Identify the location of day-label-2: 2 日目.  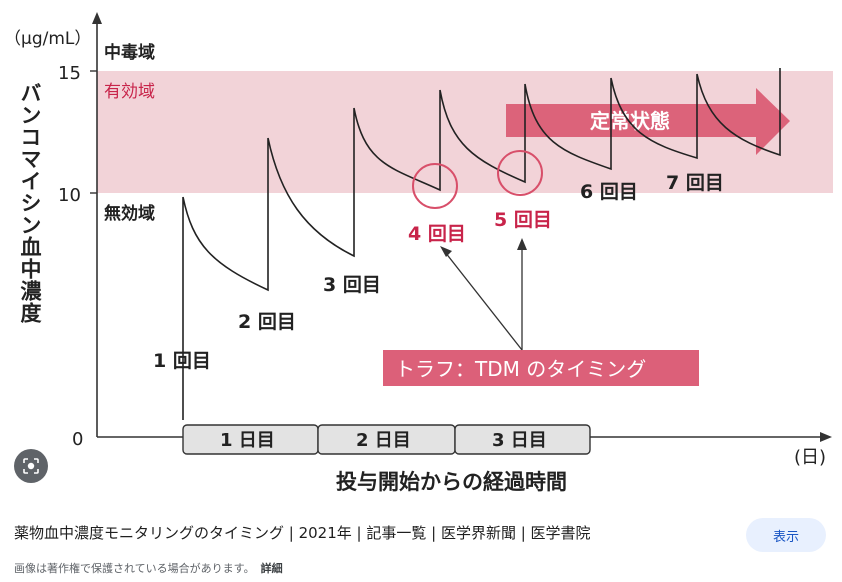
(383, 440).